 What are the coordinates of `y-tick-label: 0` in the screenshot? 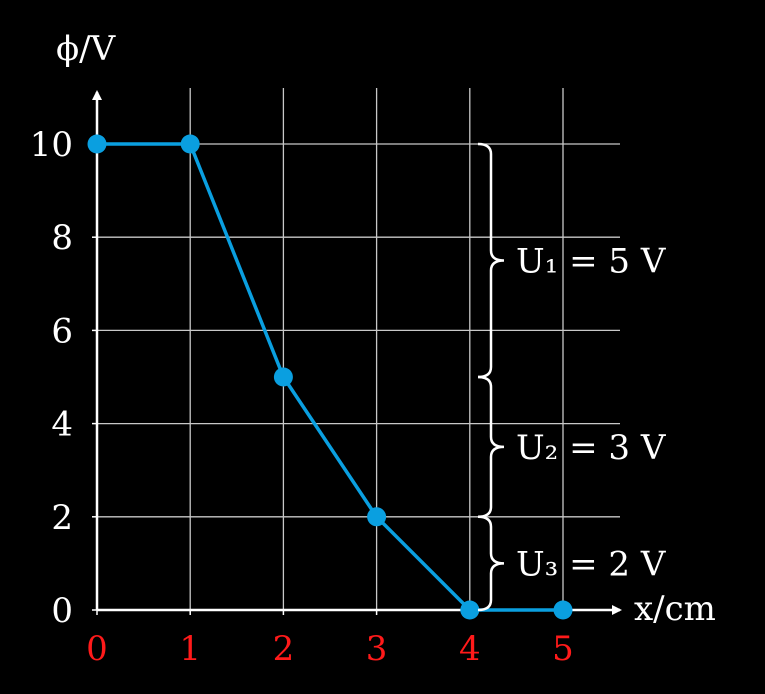 It's located at (62, 611).